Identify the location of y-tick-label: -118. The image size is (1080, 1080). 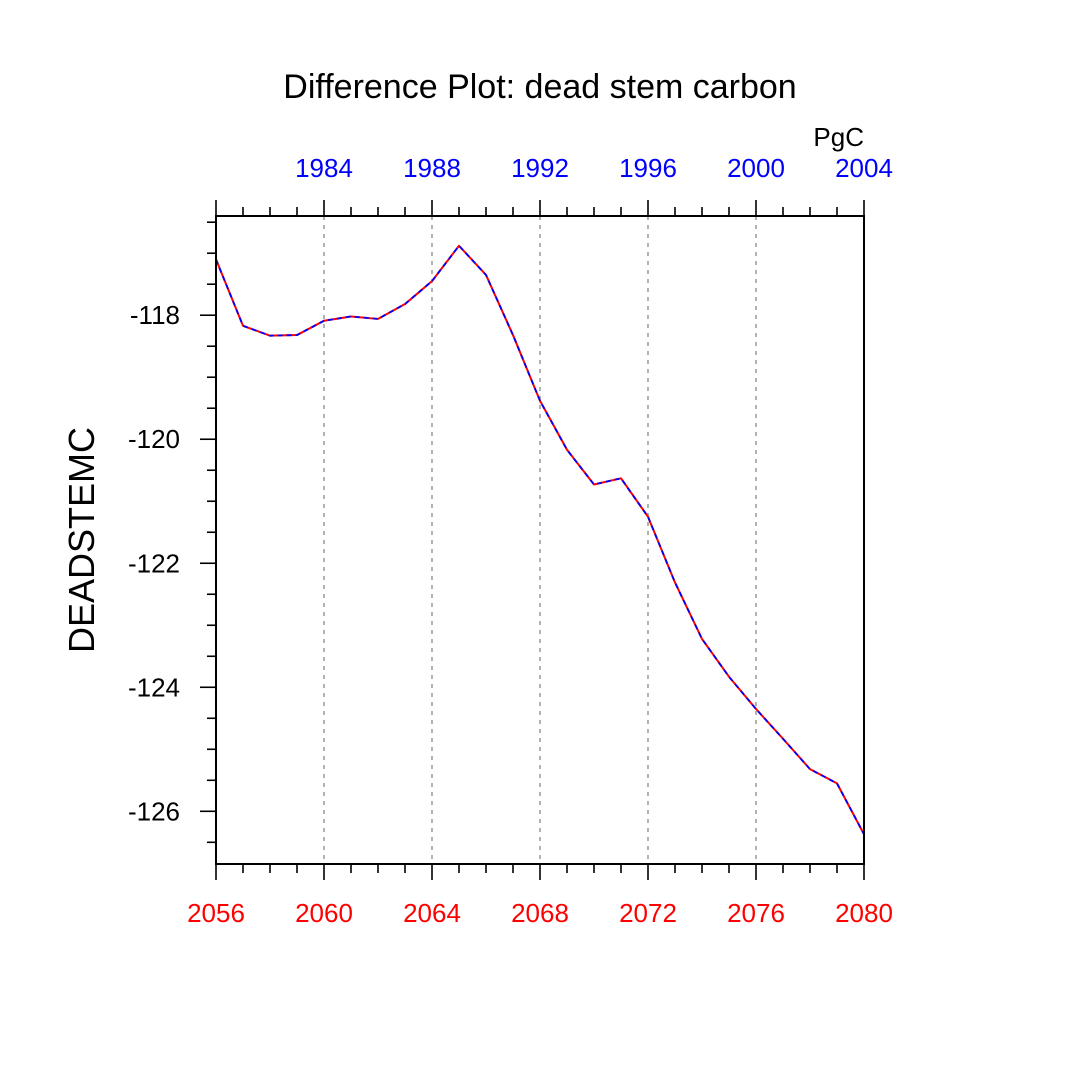
(155, 315).